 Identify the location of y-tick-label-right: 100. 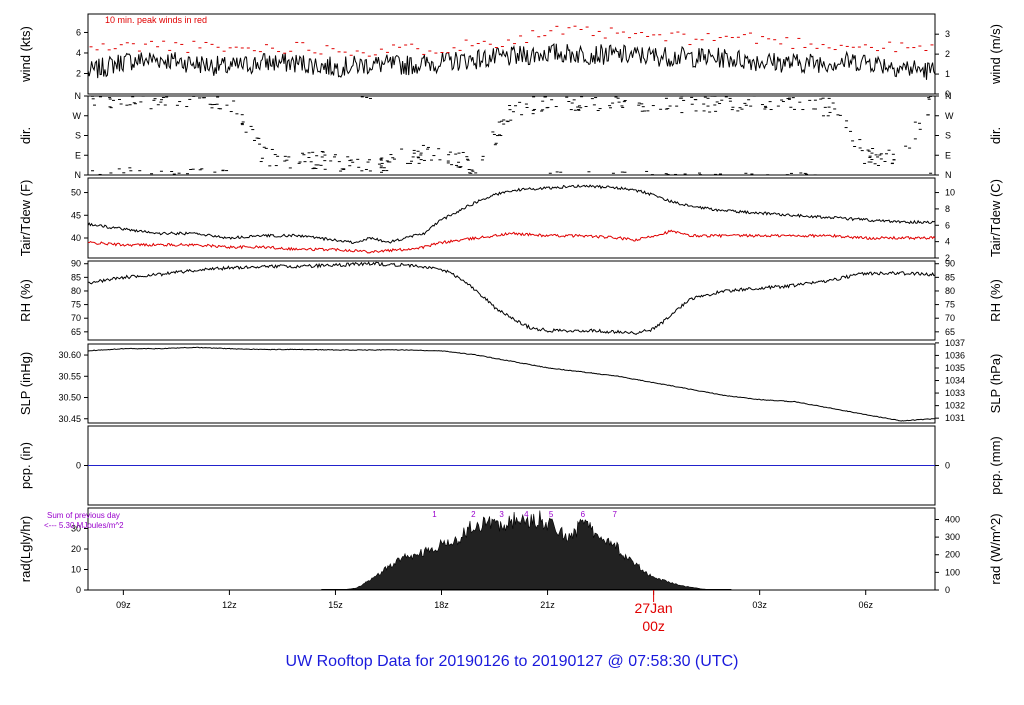
(952, 572).